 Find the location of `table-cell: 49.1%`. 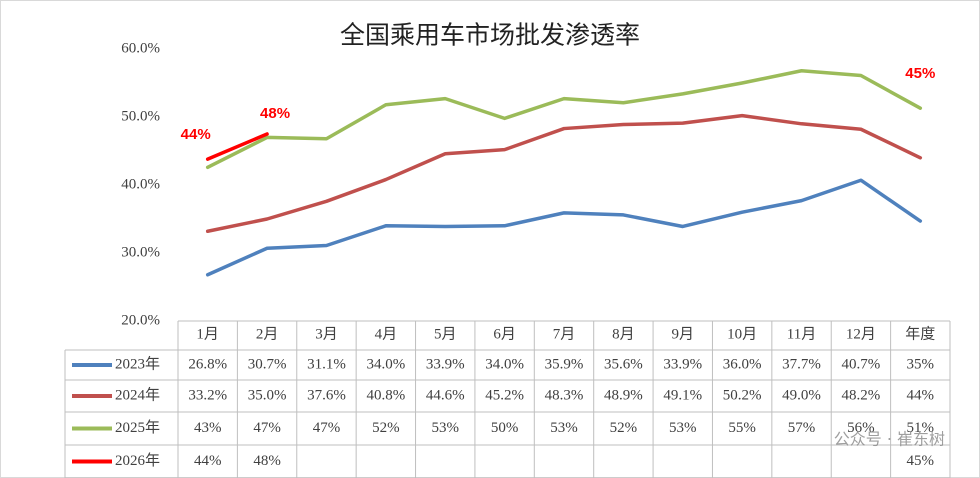

table-cell: 49.1% is located at coordinates (682, 395).